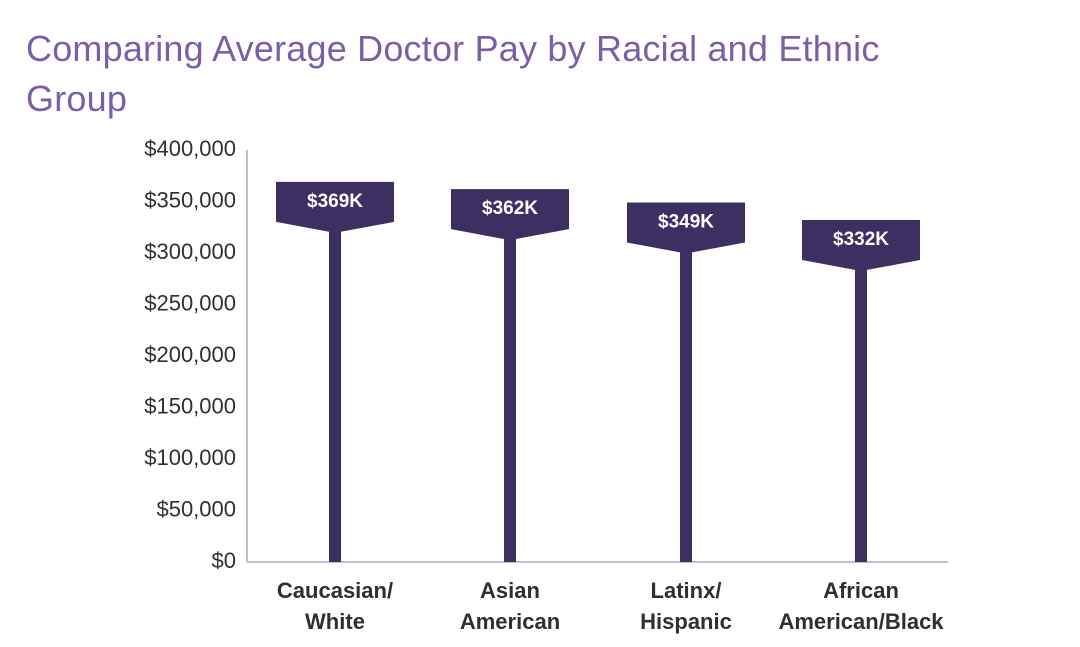 This screenshot has height=647, width=1080. I want to click on y-tick-label: $200,000, so click(190, 354).